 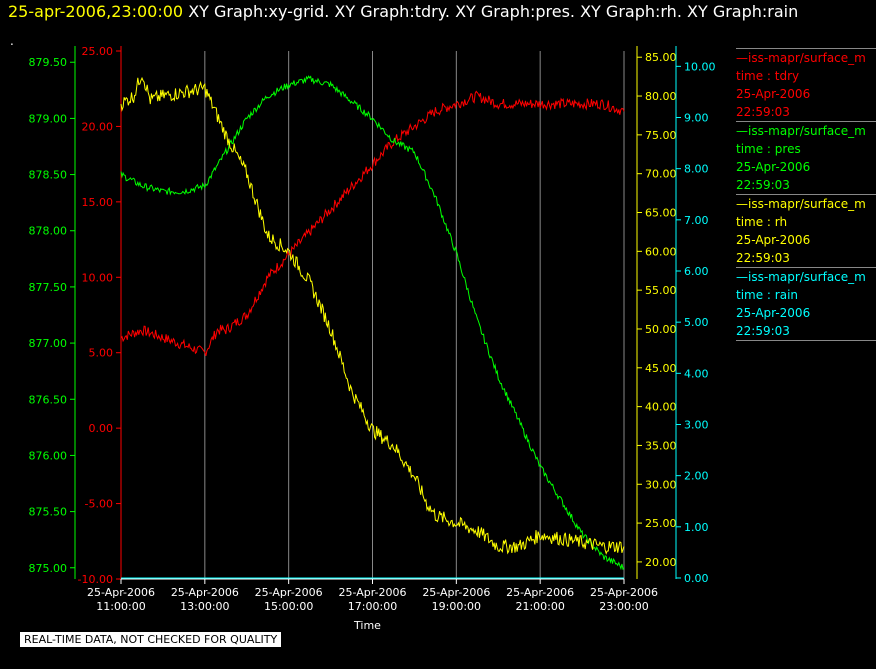 What do you see at coordinates (48, 231) in the screenshot?
I see `pres-tick-label: 878.00` at bounding box center [48, 231].